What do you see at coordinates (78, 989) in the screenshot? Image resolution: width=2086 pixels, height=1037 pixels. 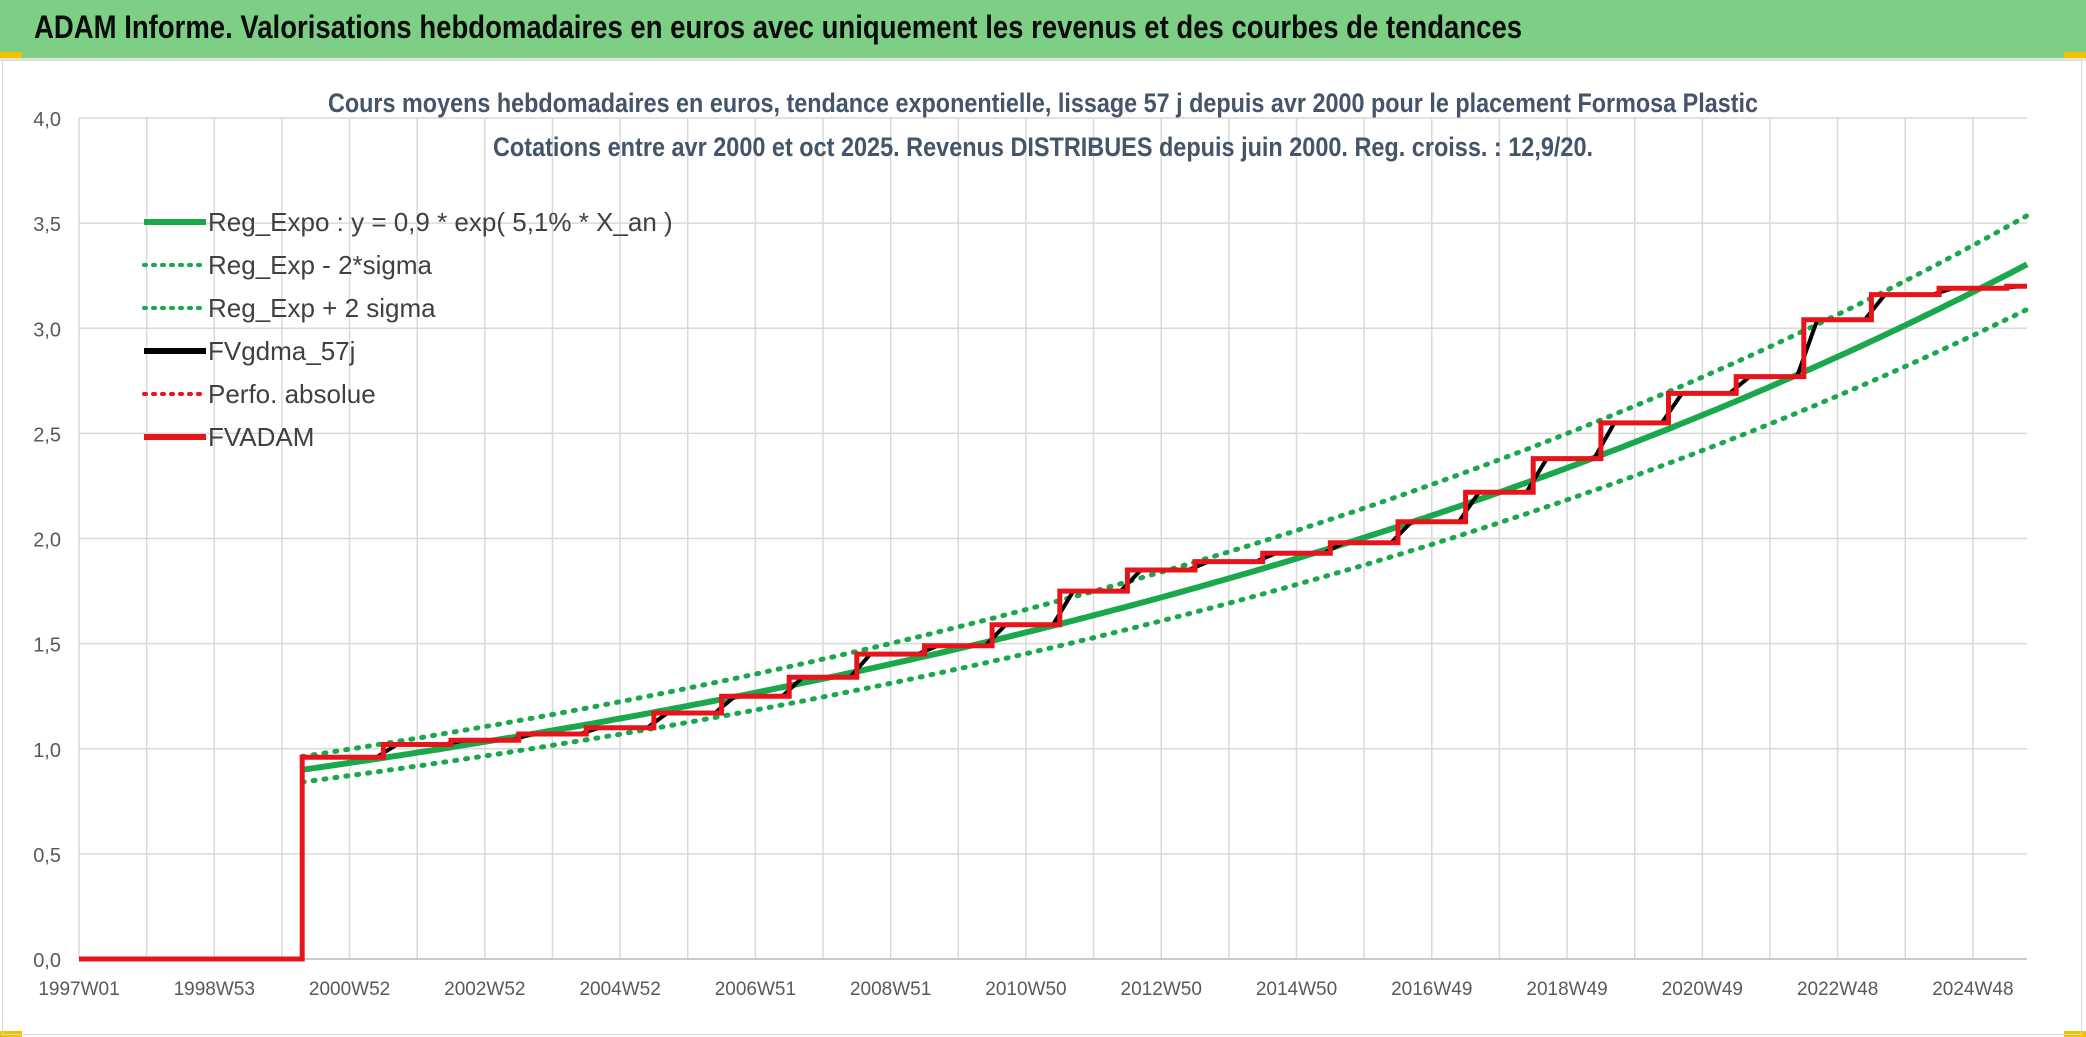 I see `x-tick-label: 1997W01` at bounding box center [78, 989].